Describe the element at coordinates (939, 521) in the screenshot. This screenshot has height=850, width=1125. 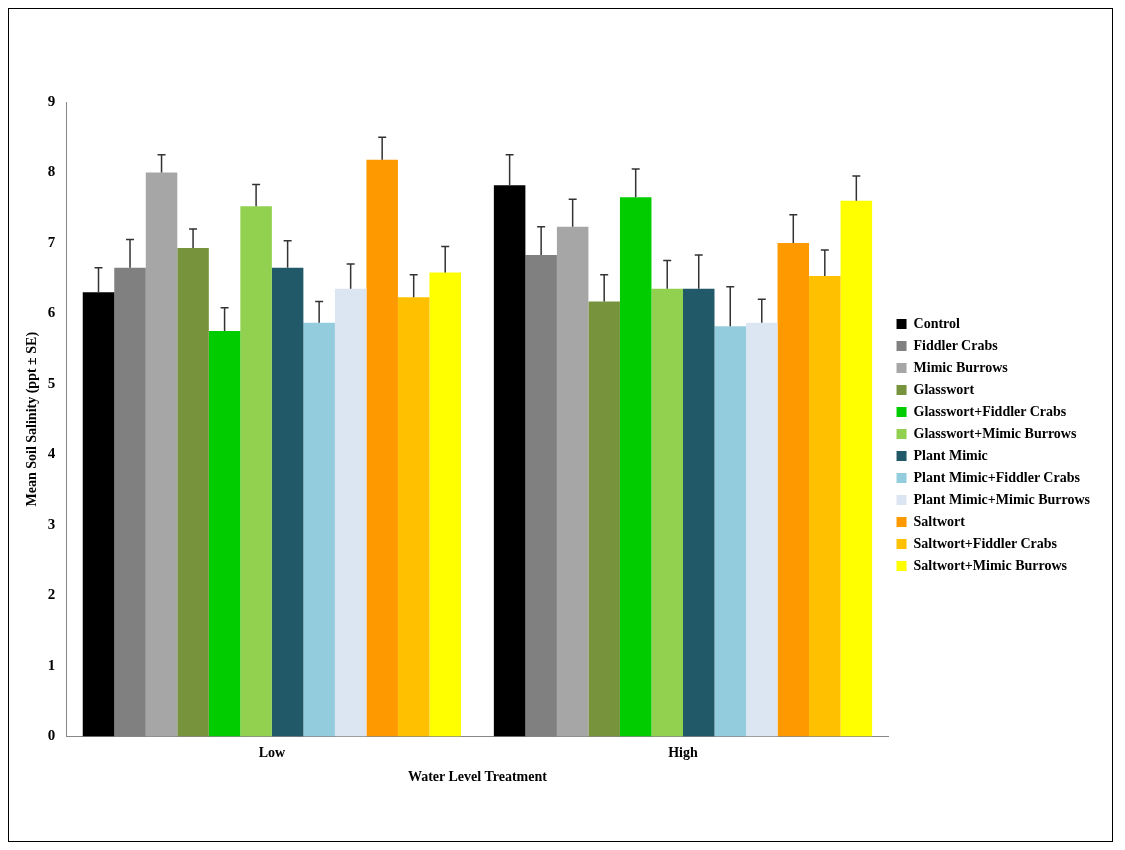
I see `legend-label: Saltwort` at that location.